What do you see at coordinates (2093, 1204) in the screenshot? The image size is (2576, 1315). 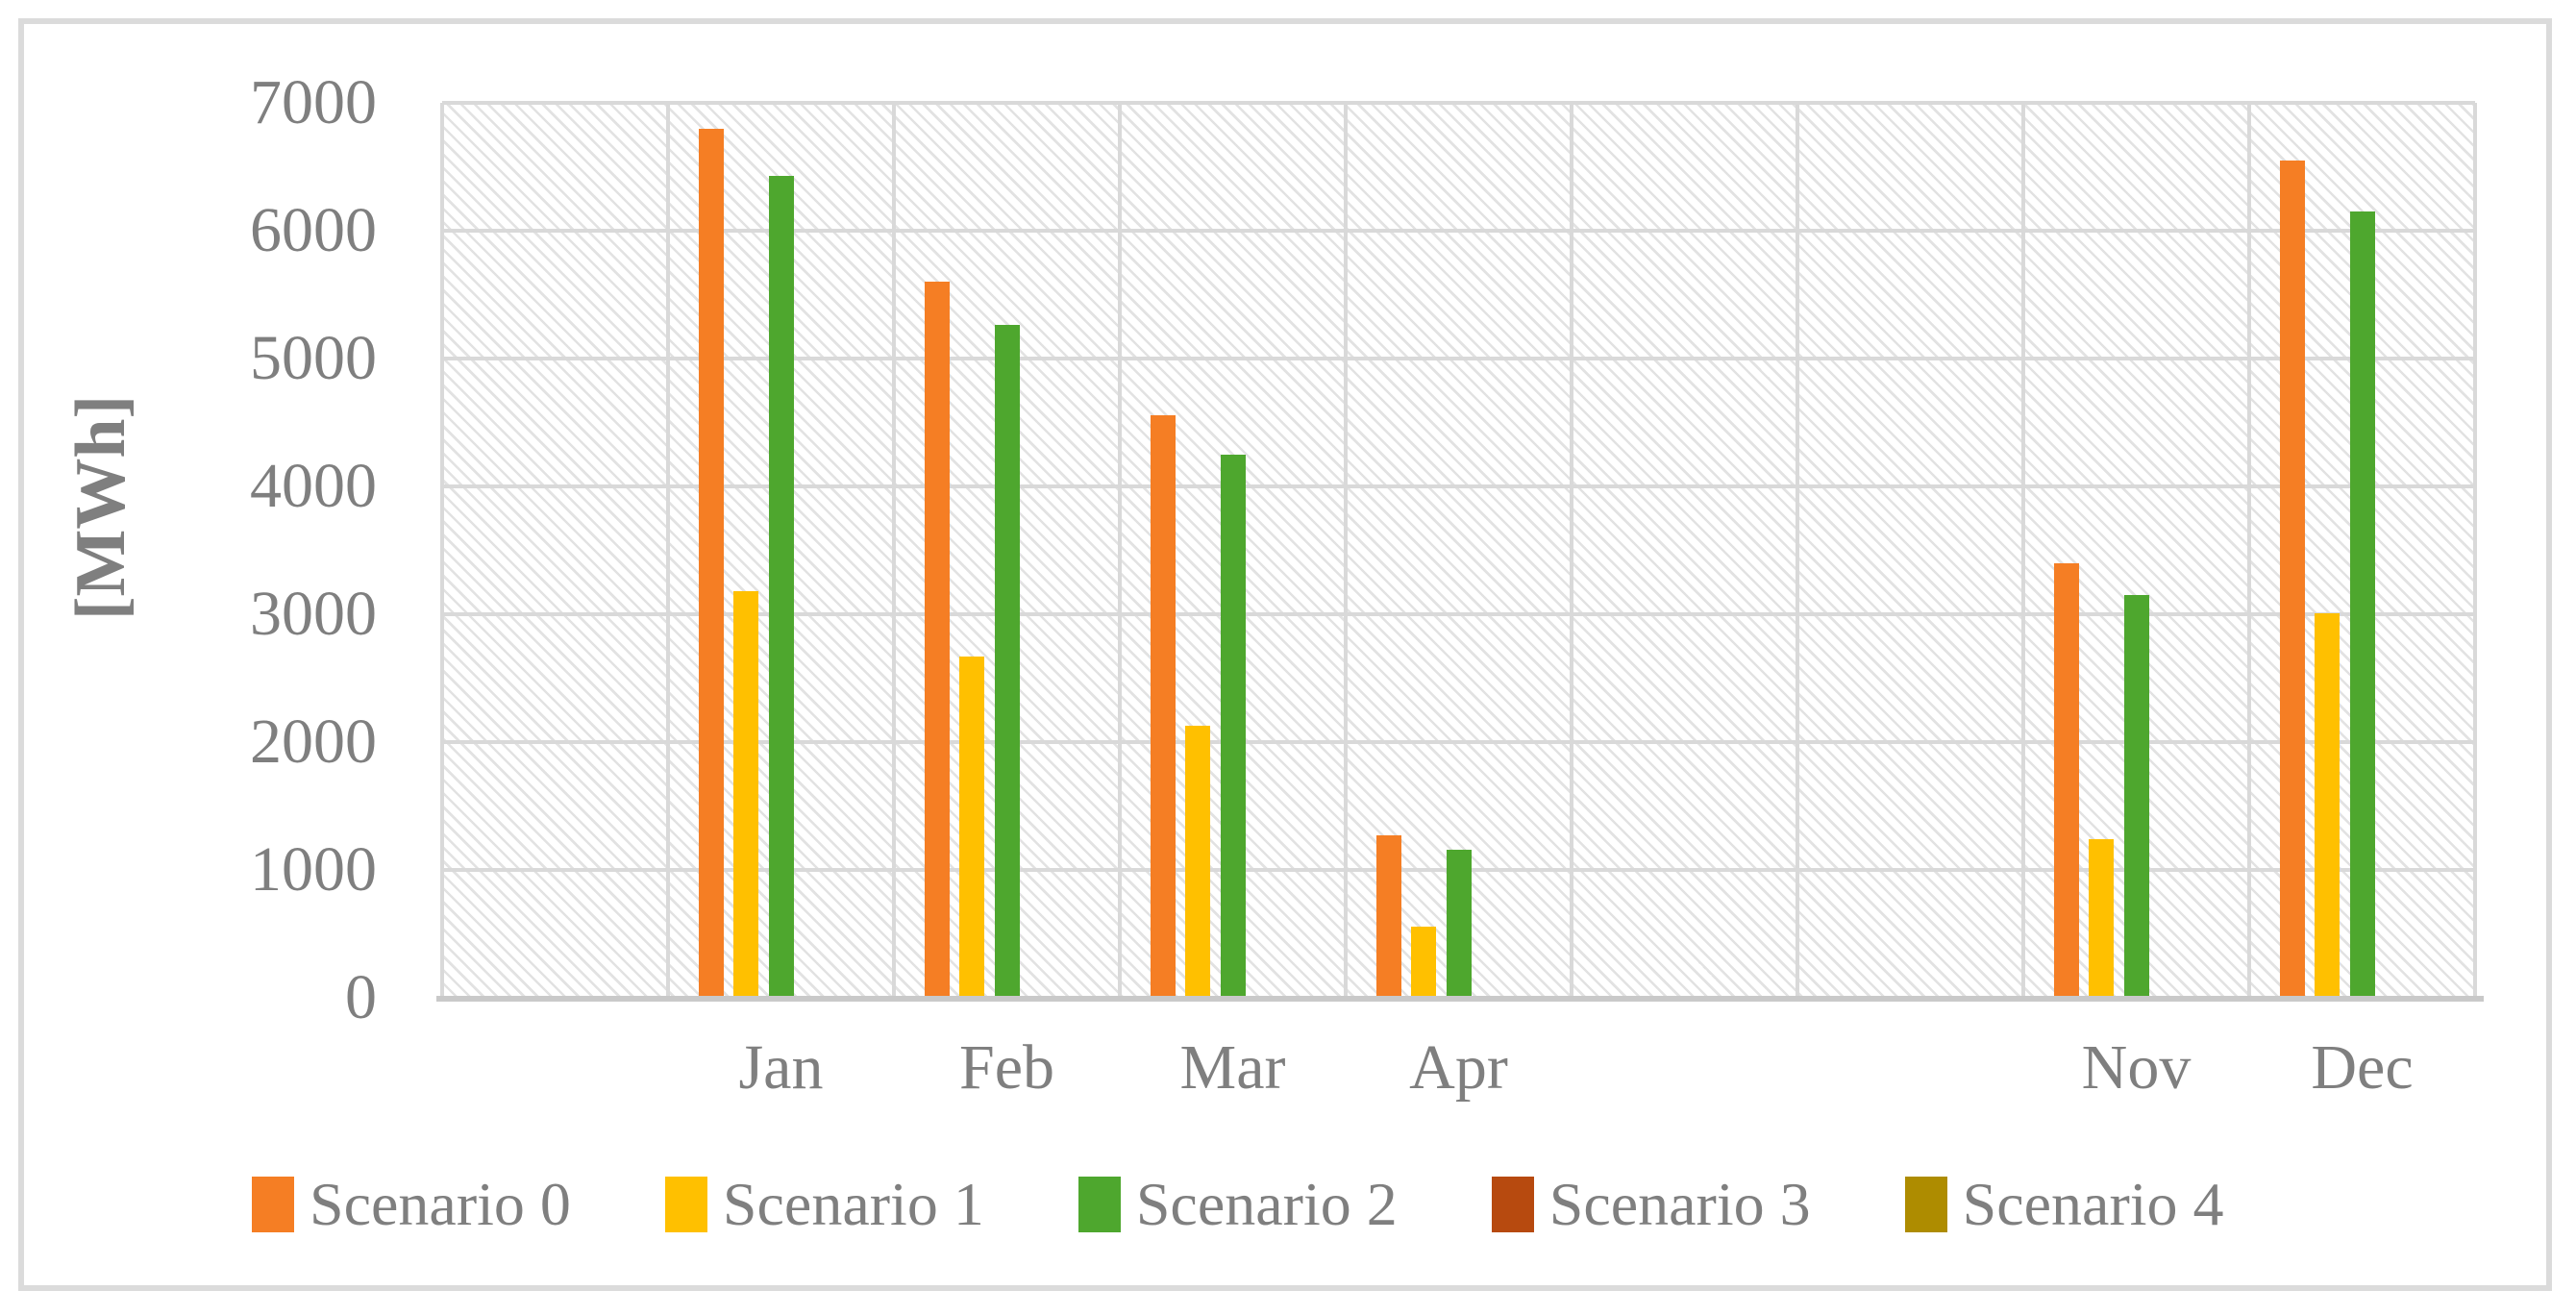 I see `legend-label-scenario-4: Scenario 4` at bounding box center [2093, 1204].